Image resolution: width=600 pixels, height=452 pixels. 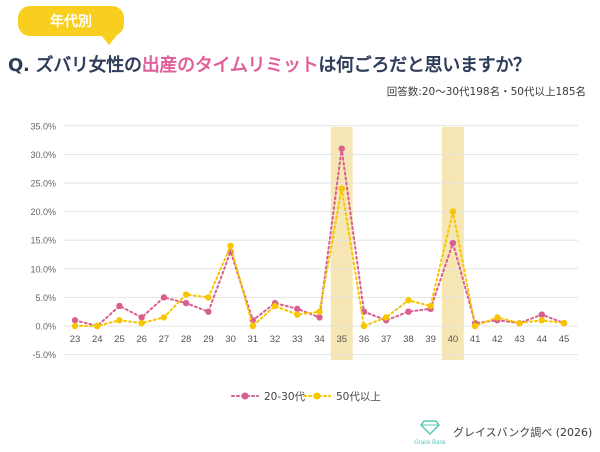 I want to click on x-tick-label: 42, so click(x=497, y=339).